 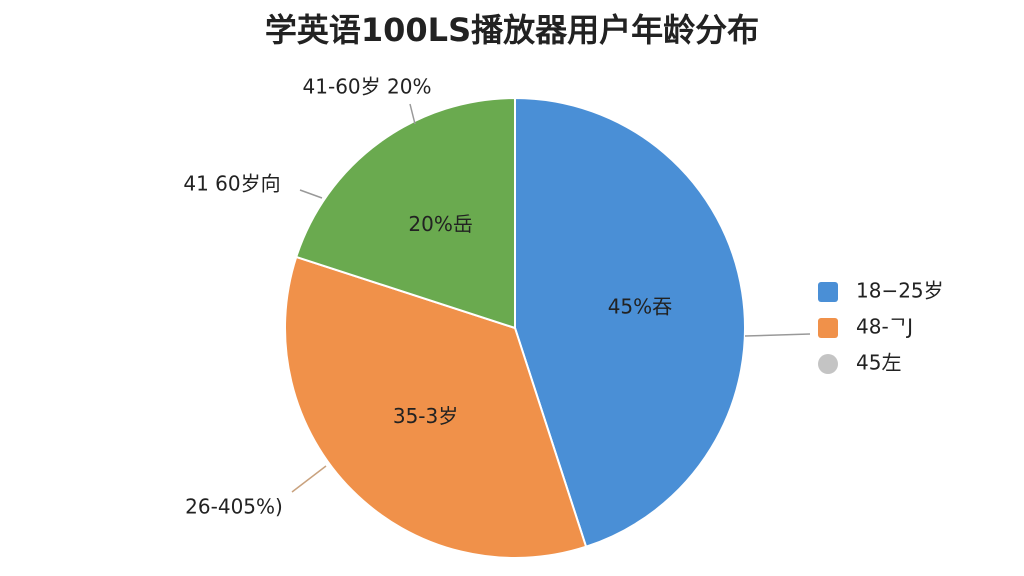 I want to click on legend-label: 18−25岁, so click(x=900, y=291).